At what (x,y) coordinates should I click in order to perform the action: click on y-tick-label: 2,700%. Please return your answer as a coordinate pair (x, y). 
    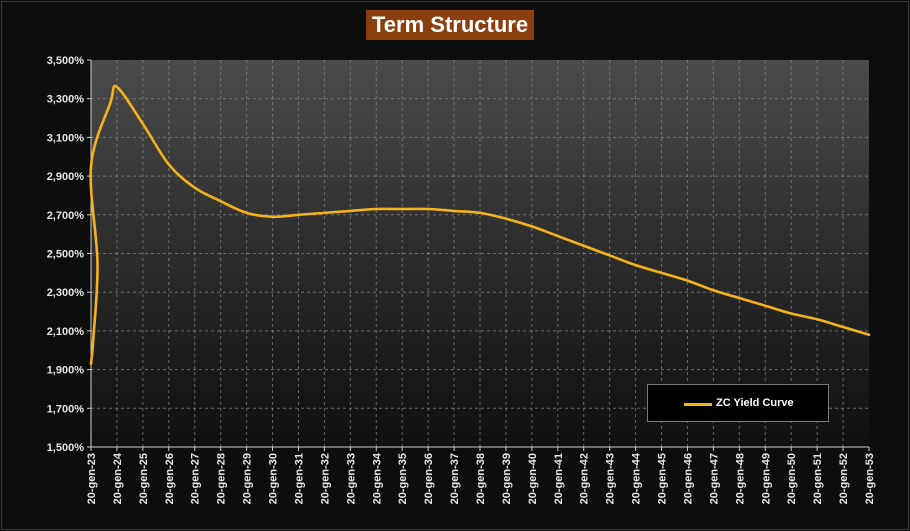
    Looking at the image, I should click on (66, 216).